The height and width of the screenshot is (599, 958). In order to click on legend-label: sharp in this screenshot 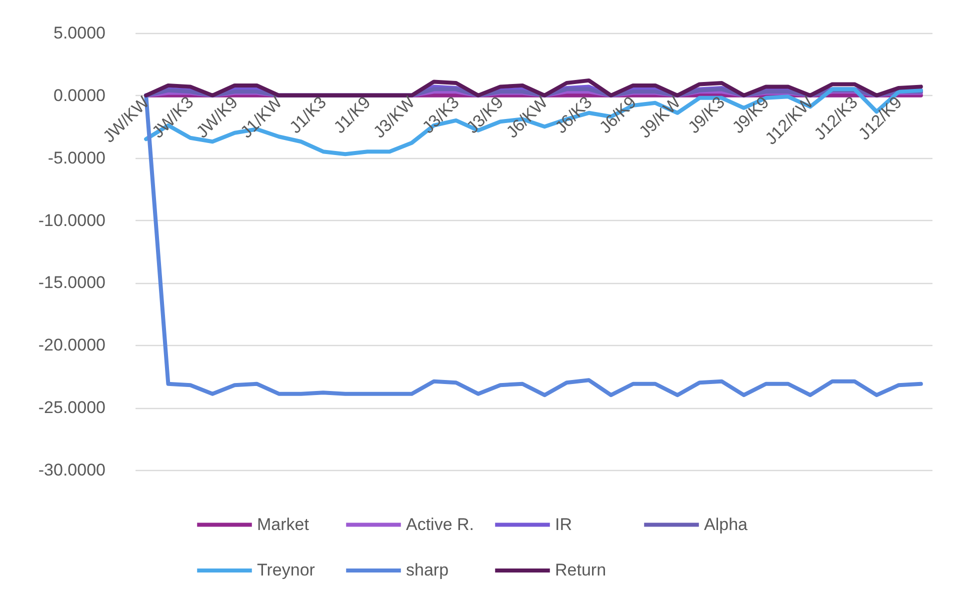, I will do `click(427, 570)`.